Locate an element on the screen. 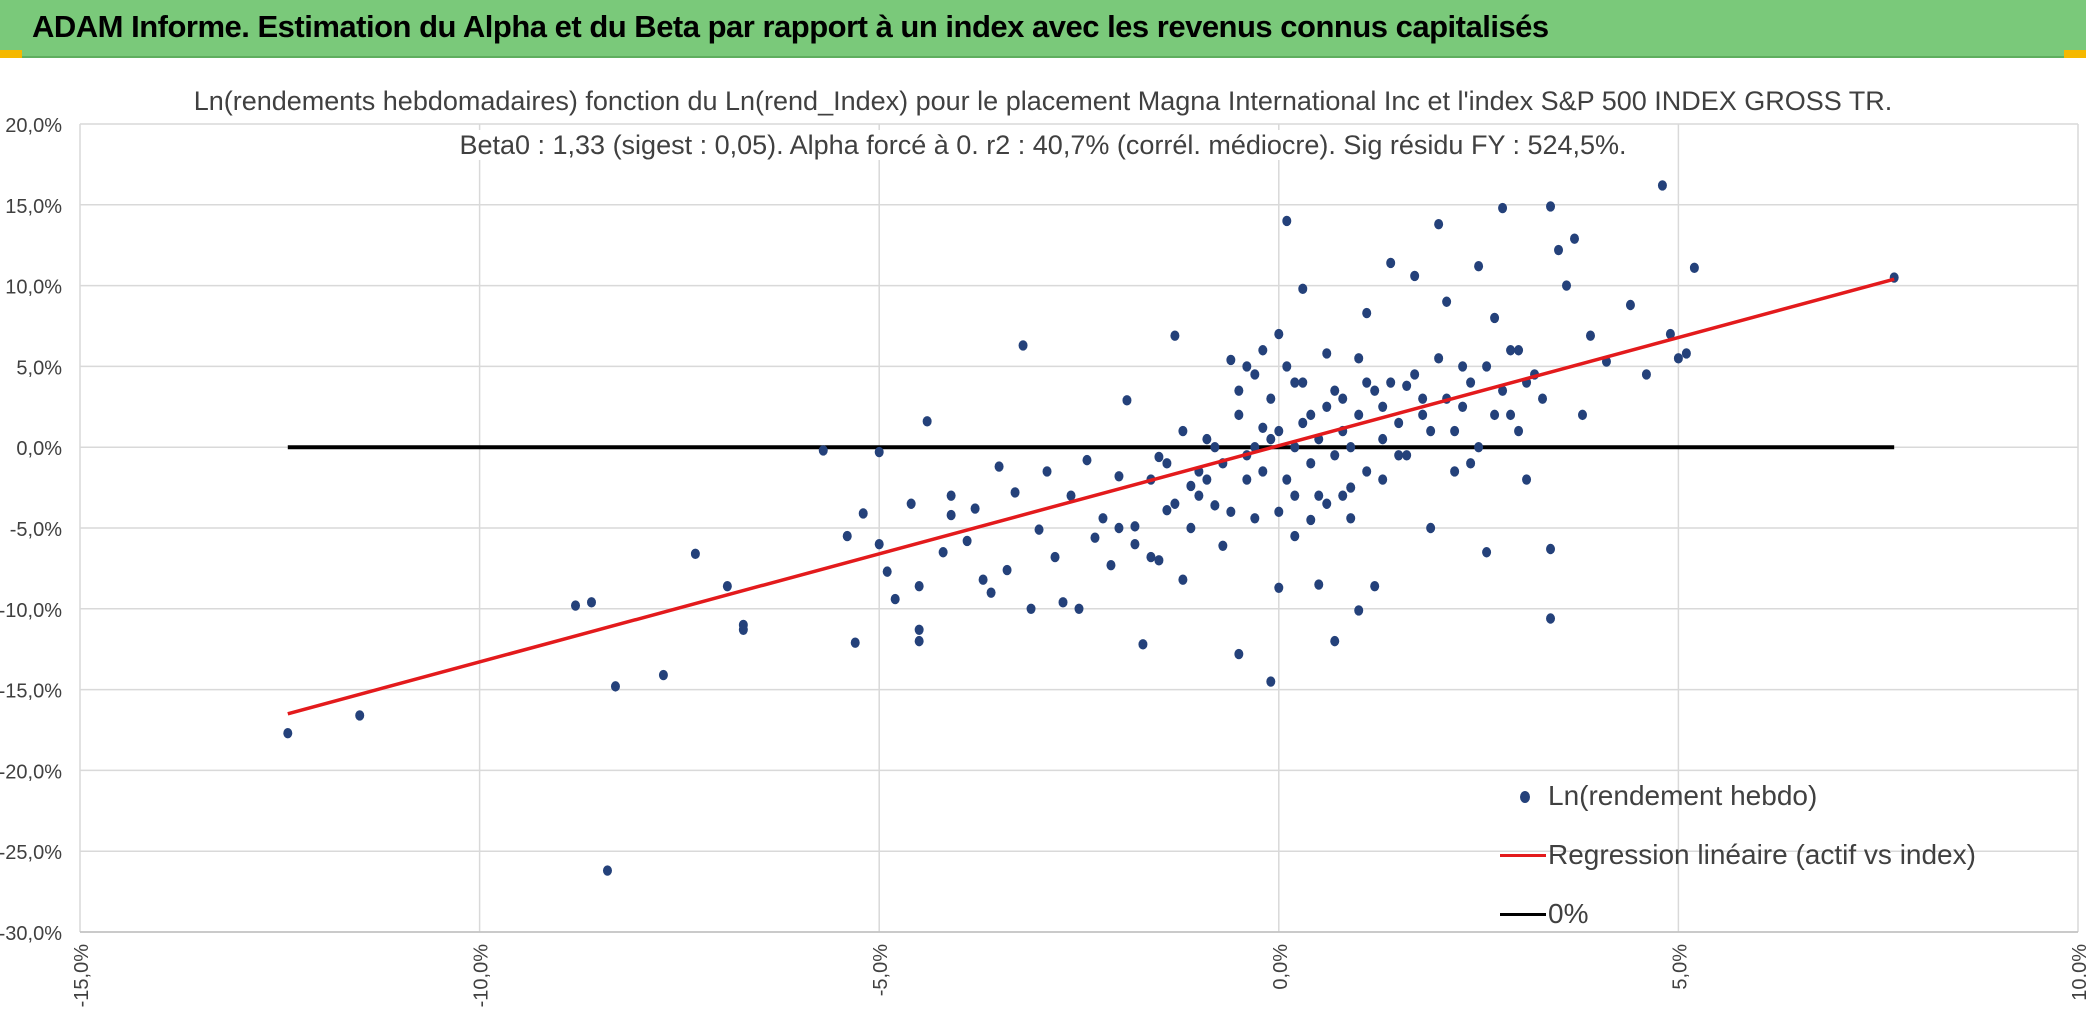  legend-item-regression: Regression linéaire (actif vs index) is located at coordinates (1738, 855).